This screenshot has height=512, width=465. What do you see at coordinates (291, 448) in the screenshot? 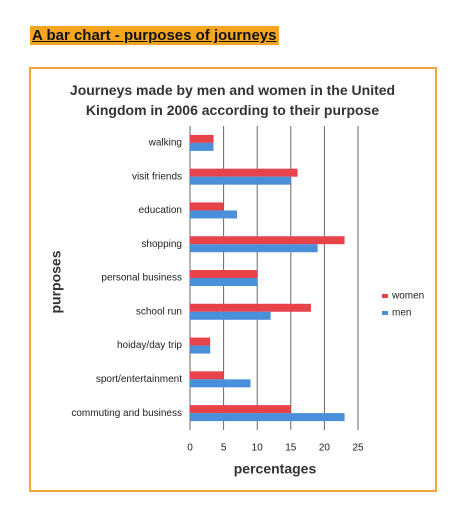
I see `x-tick-label: 15` at bounding box center [291, 448].